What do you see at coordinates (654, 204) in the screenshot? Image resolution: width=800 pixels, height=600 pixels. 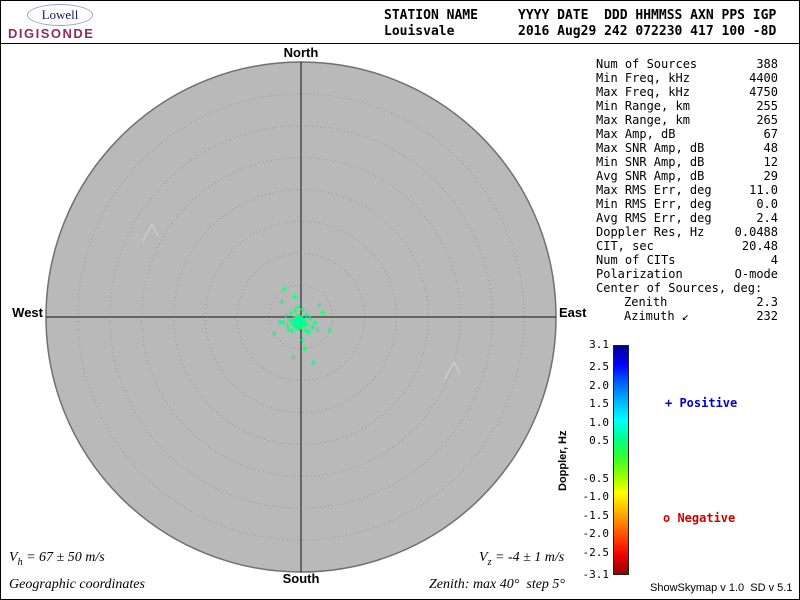 I see `stat-label: Min RMS Err, deg` at bounding box center [654, 204].